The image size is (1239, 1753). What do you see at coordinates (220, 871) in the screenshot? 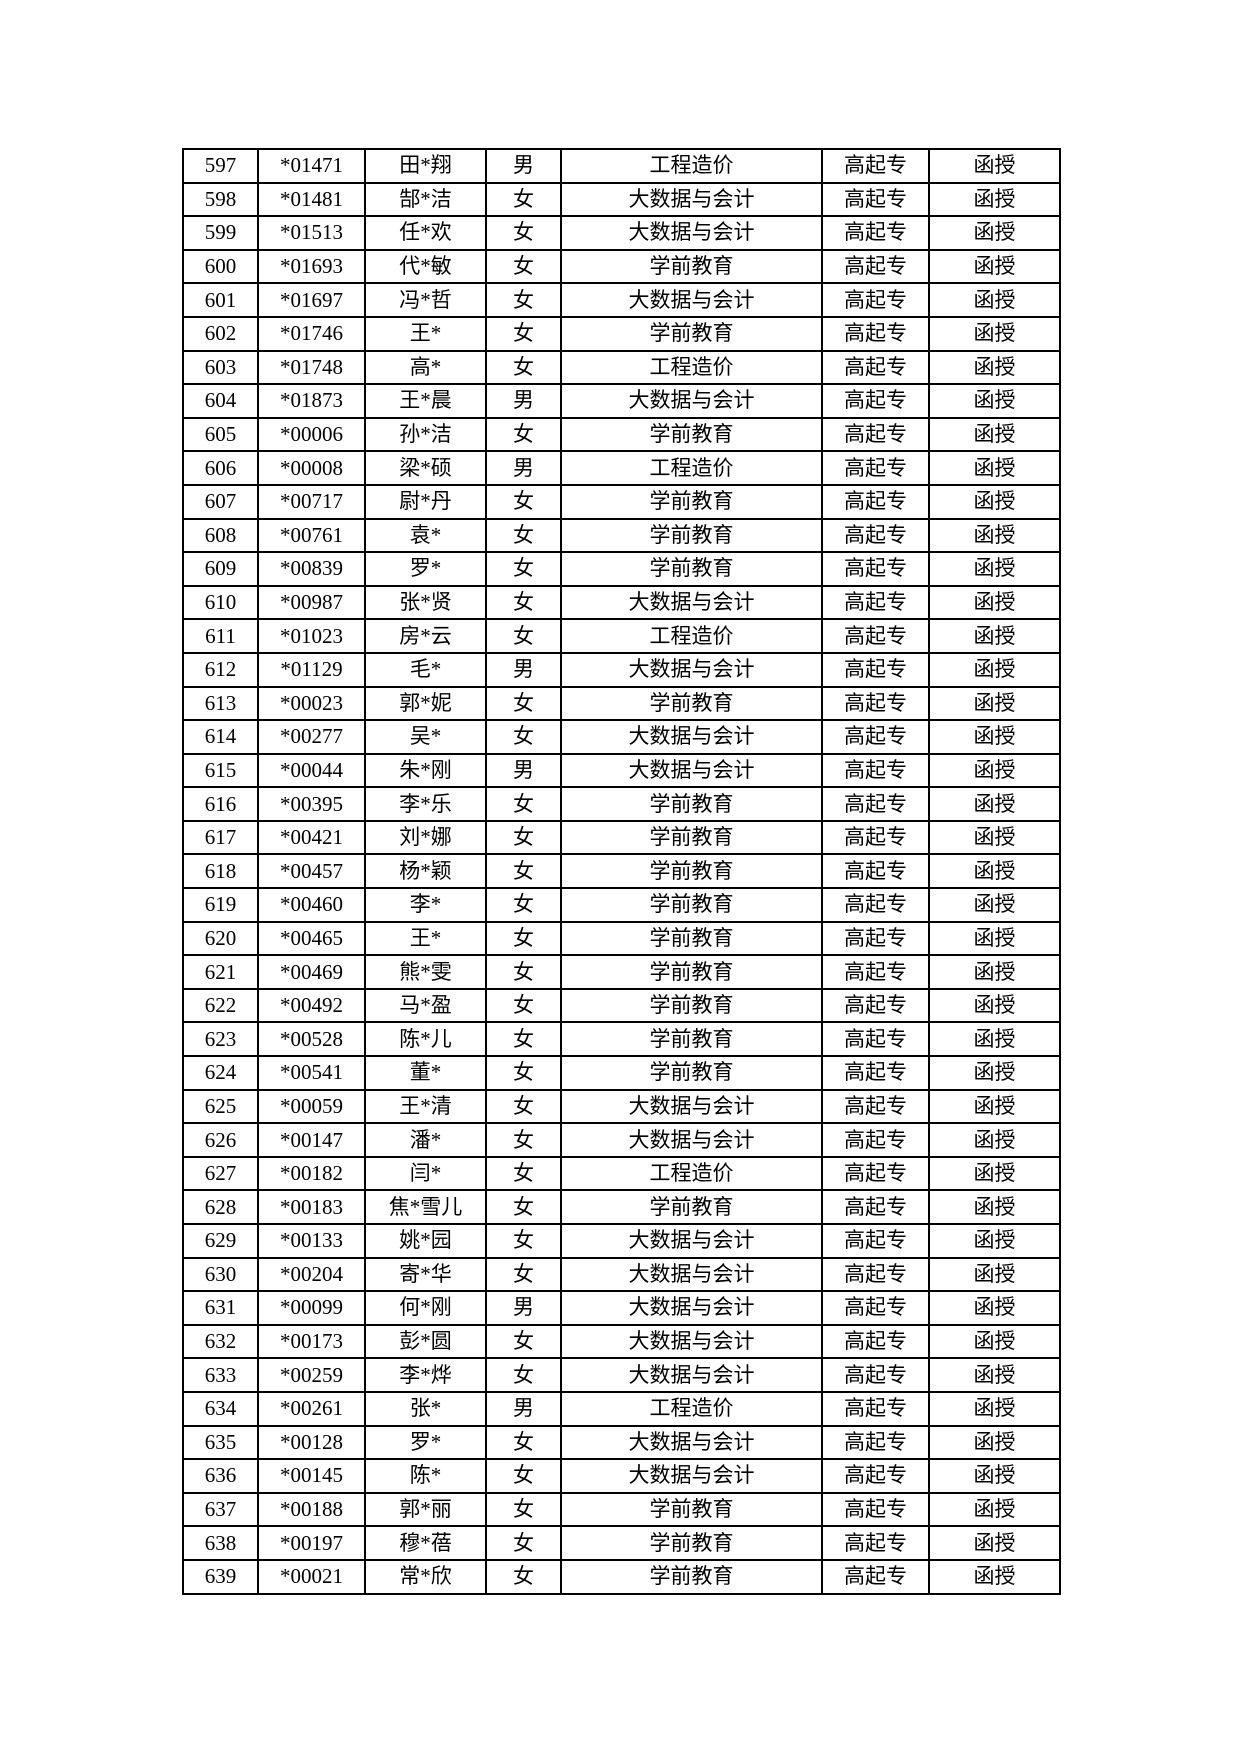
I see `serial-cell: 618` at bounding box center [220, 871].